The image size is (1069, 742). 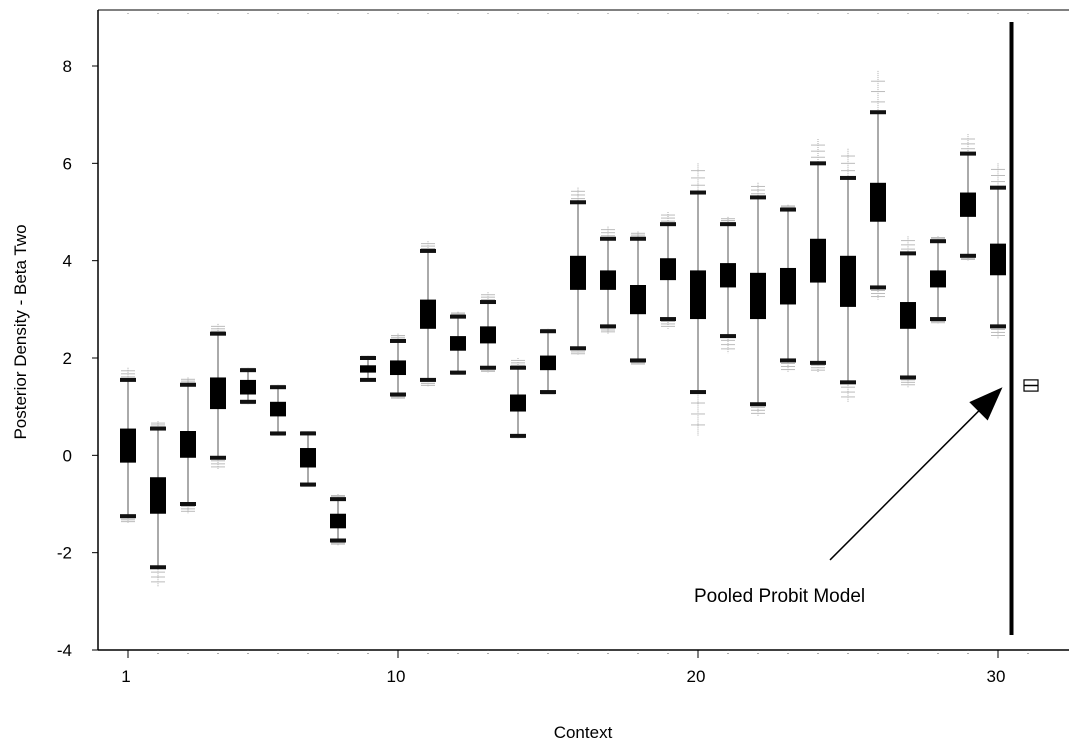 What do you see at coordinates (77, 358) in the screenshot?
I see `y-axis-ticks: -4 -2 0 2 4 6 8` at bounding box center [77, 358].